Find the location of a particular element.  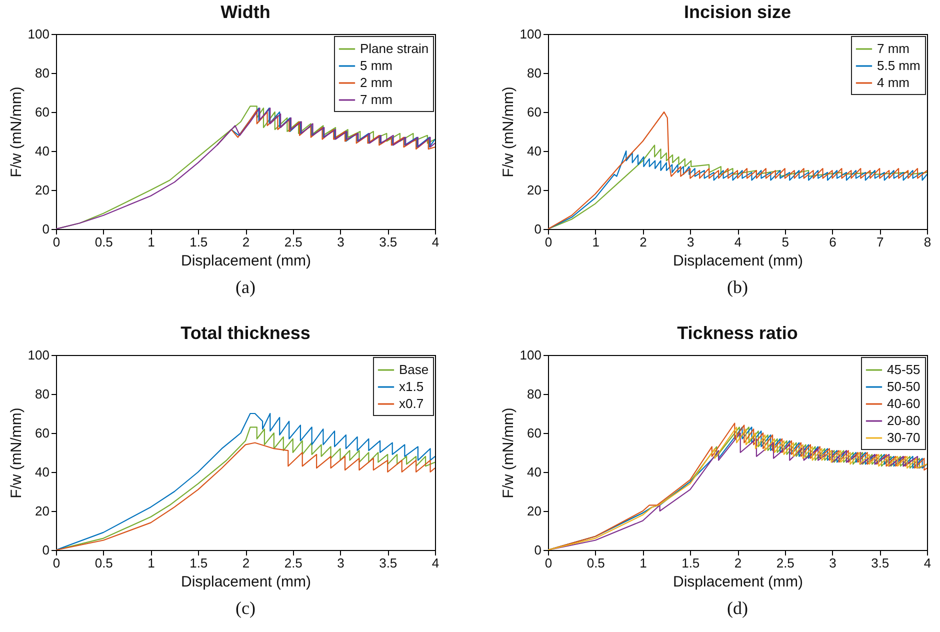

text: (b) is located at coordinates (737, 287).